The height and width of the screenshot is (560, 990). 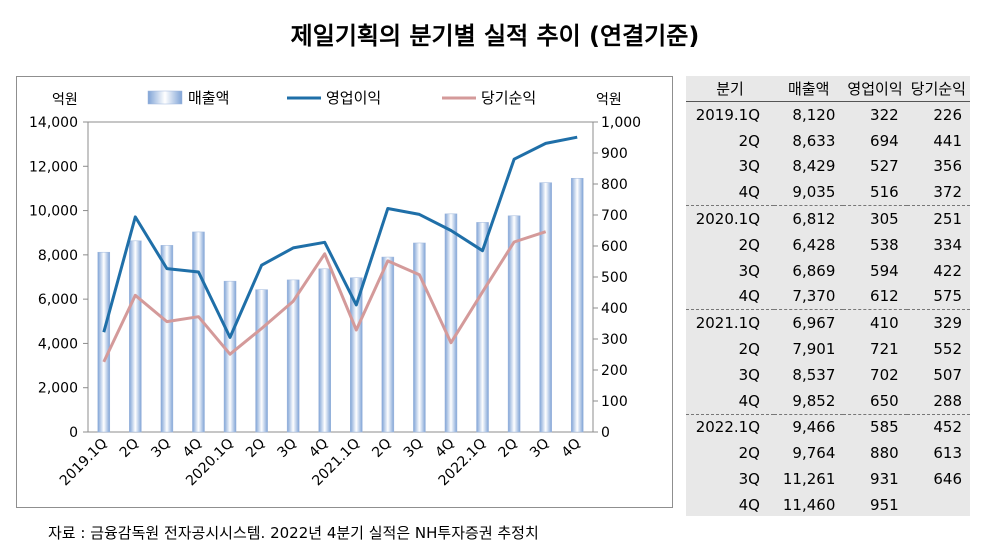 What do you see at coordinates (165, 97) in the screenshot?
I see `legend-swatch-revenue` at bounding box center [165, 97].